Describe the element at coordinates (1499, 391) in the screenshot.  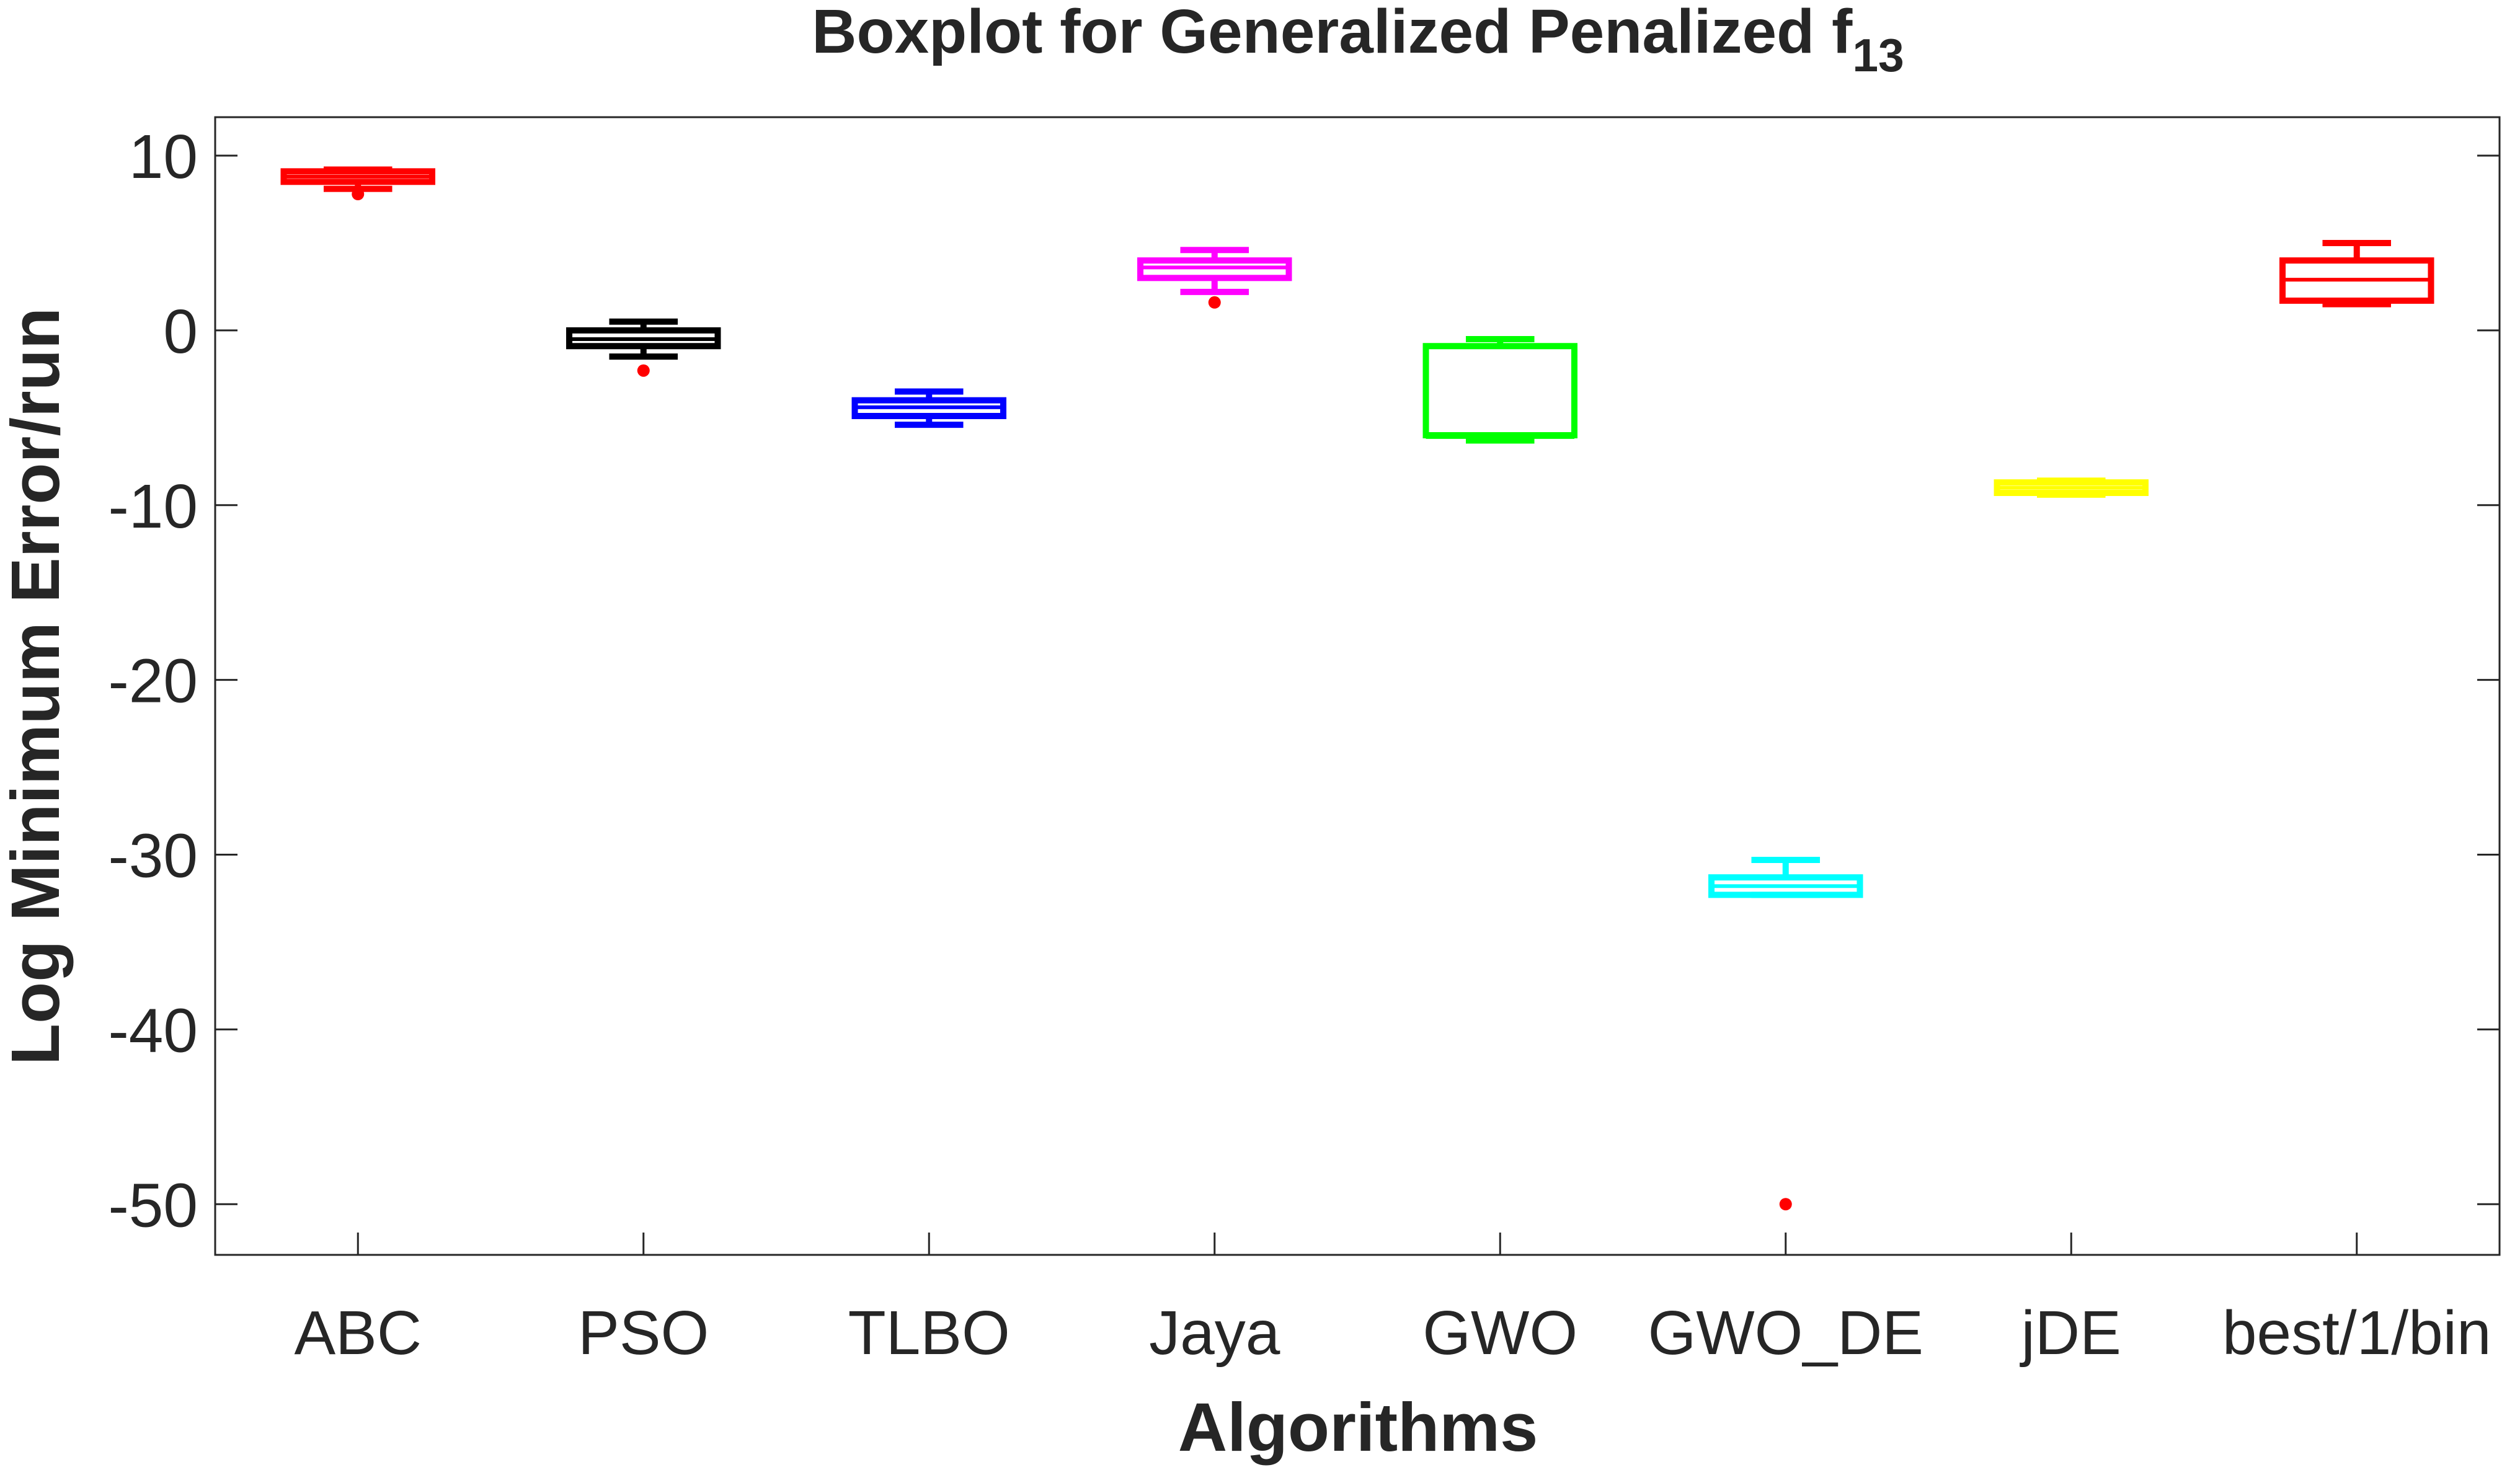
I see `box` at that location.